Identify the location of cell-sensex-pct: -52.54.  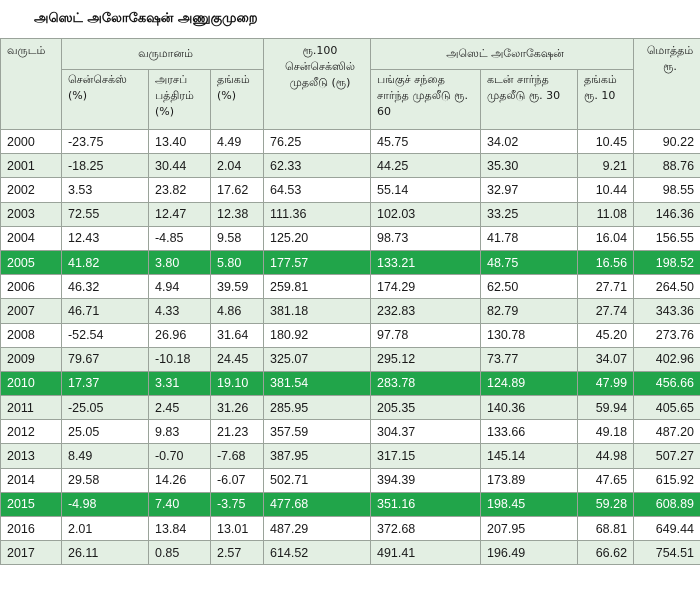
(105, 335).